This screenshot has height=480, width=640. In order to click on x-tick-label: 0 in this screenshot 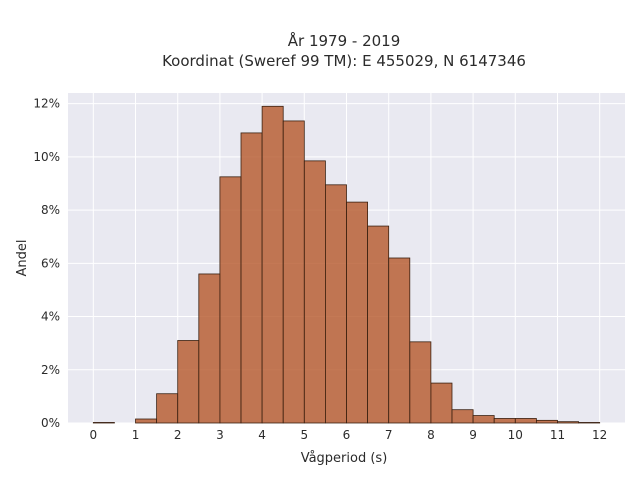, I will do `click(93, 435)`.